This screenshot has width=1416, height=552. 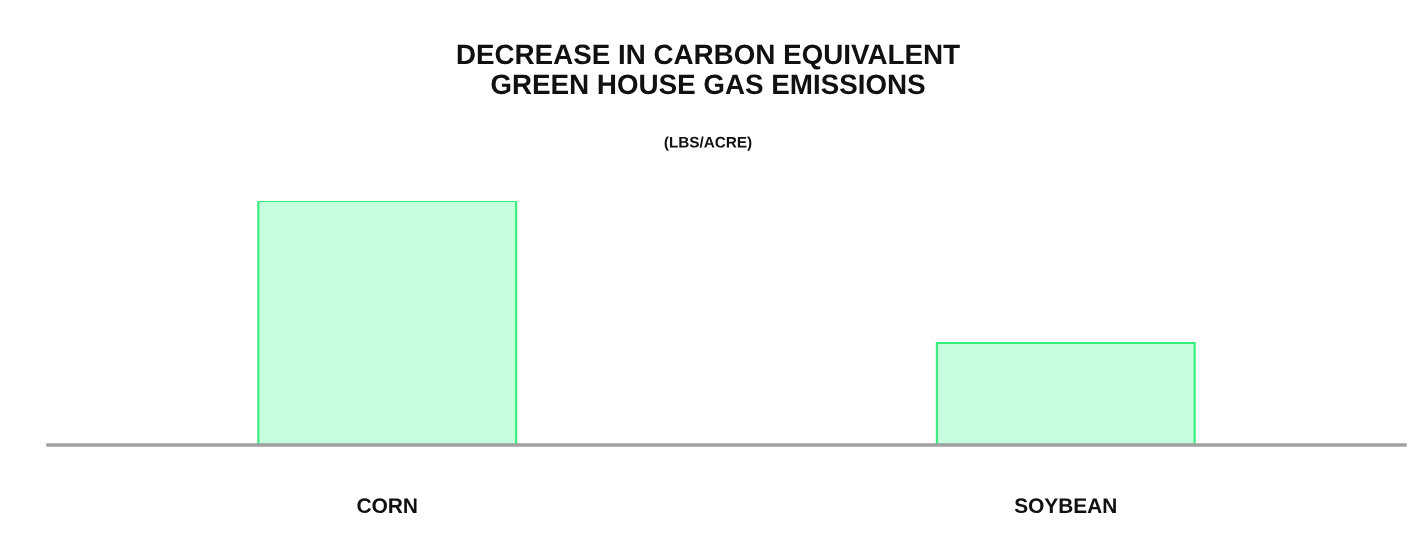 What do you see at coordinates (708, 143) in the screenshot?
I see `chart-subtitle: (LBS/ACRE)` at bounding box center [708, 143].